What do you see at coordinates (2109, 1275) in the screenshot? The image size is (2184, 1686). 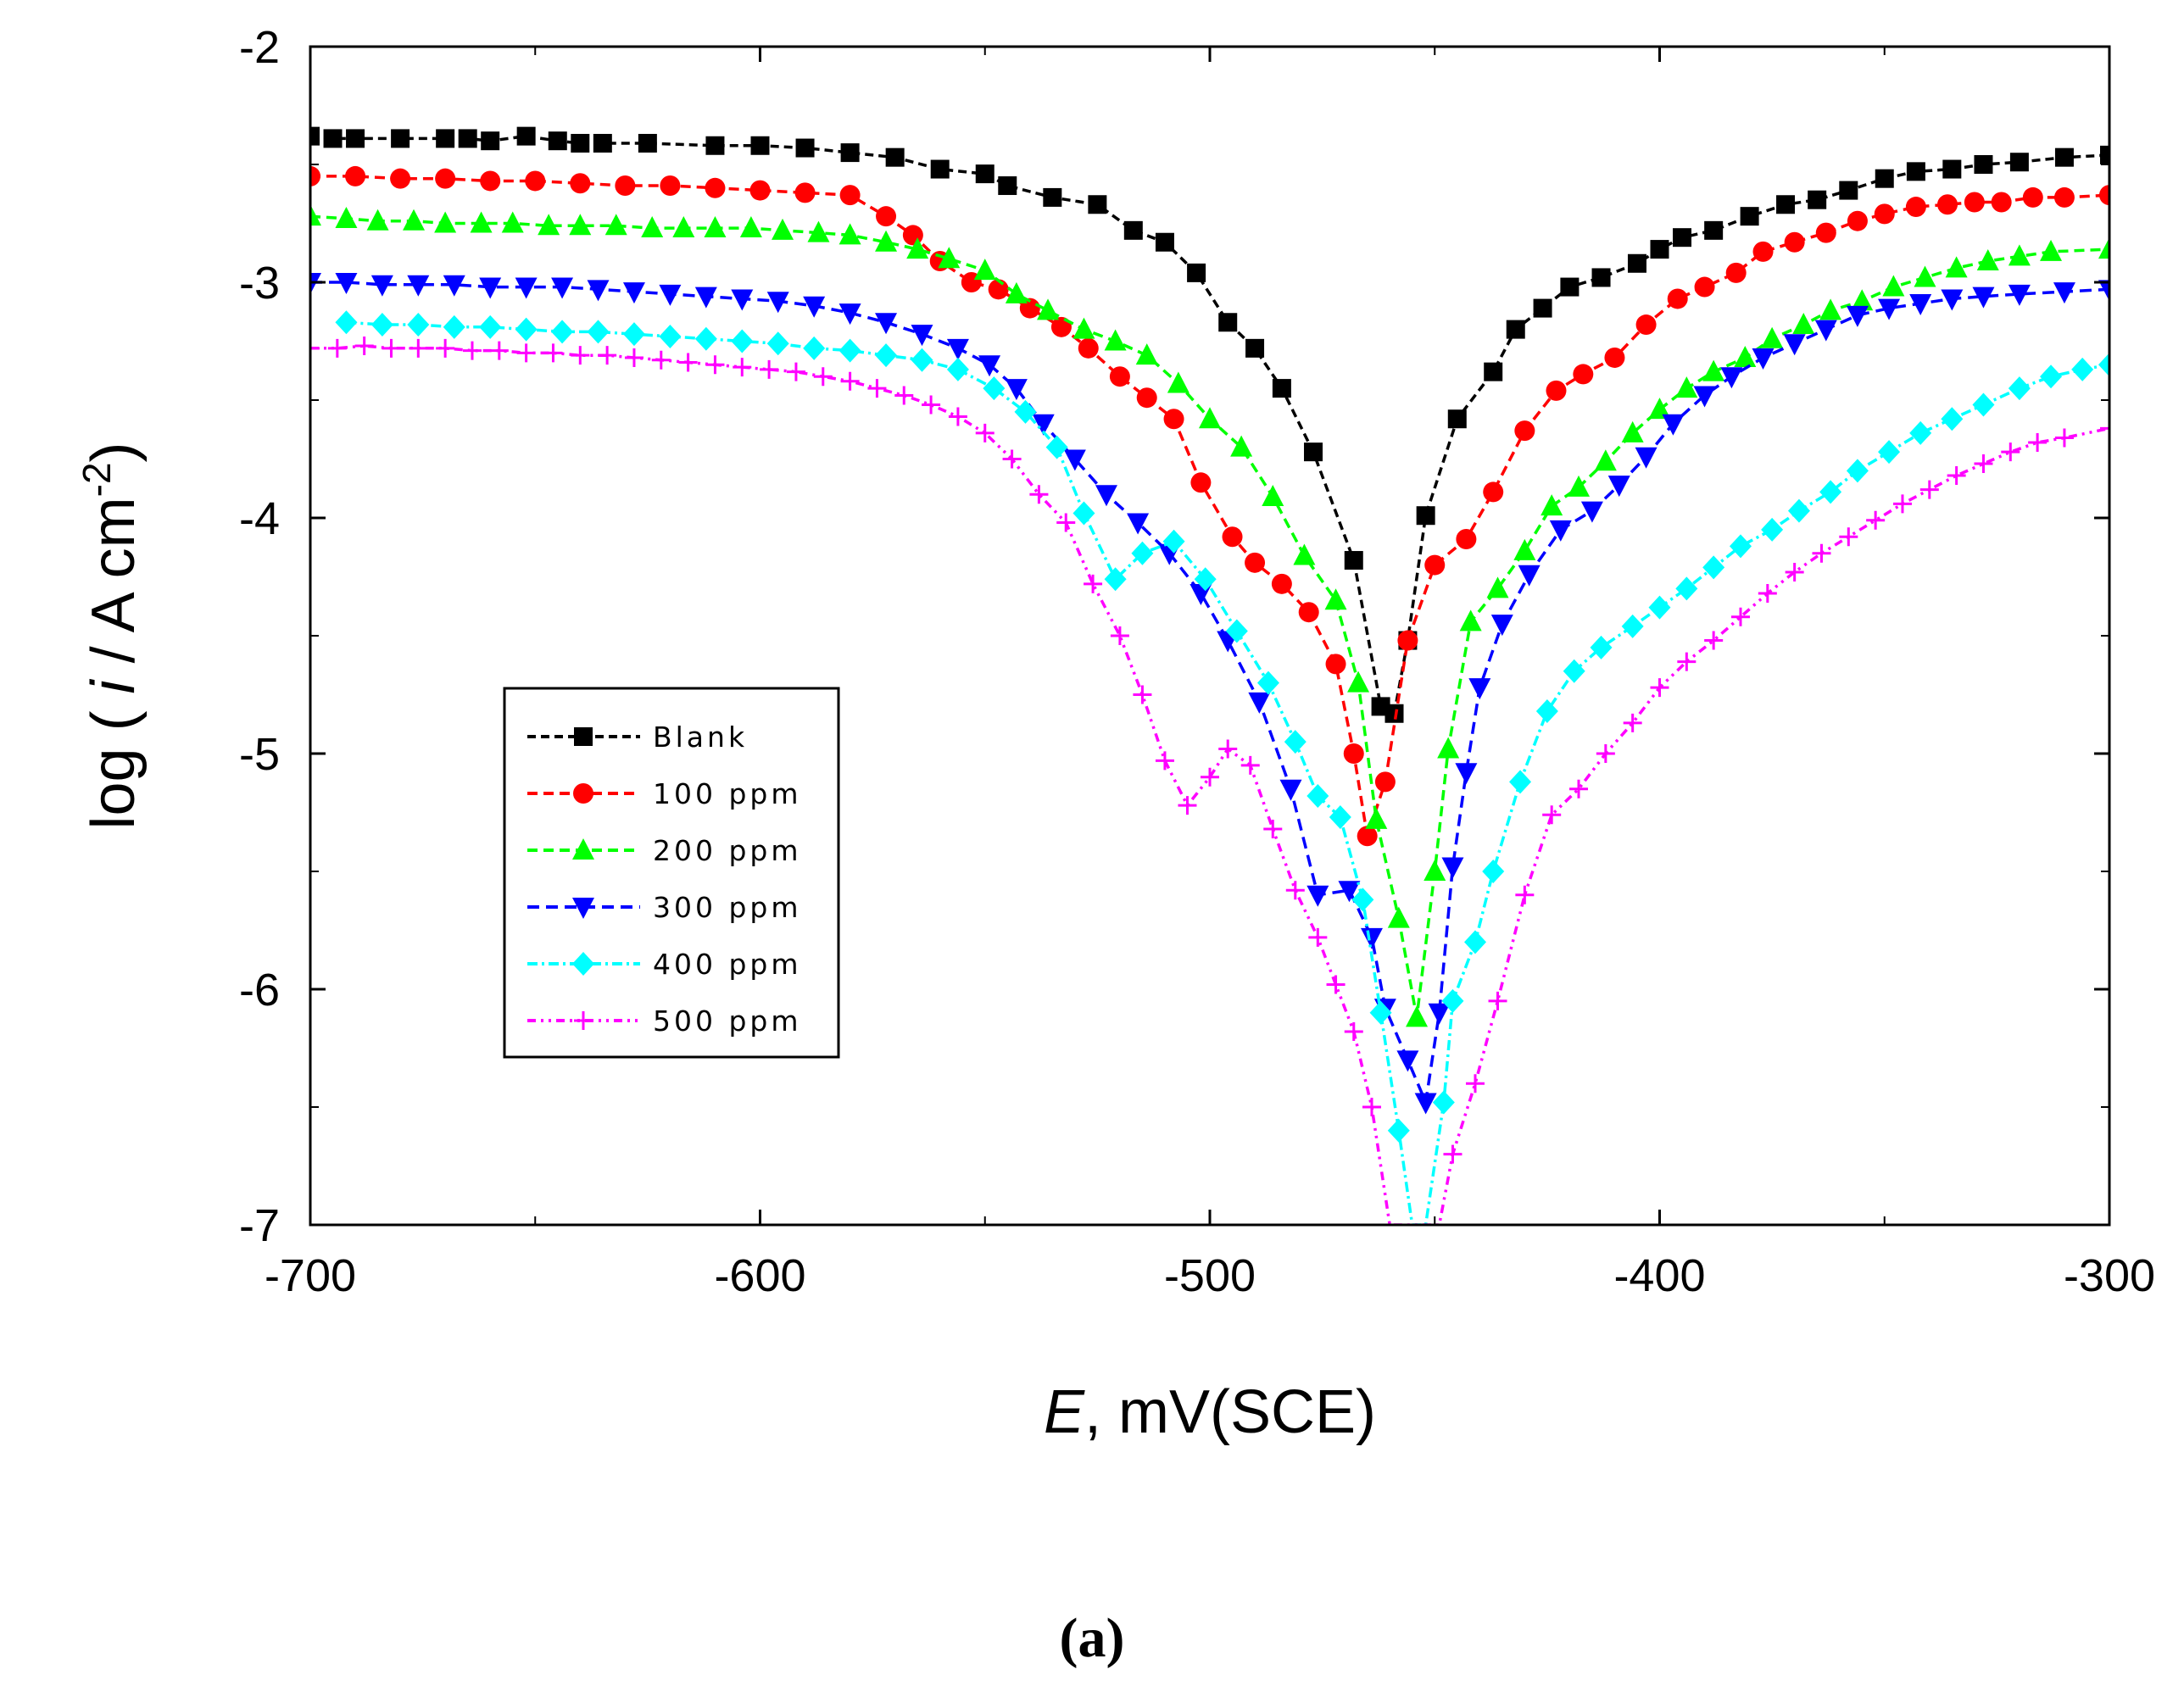 I see `x-tick-label: -300` at bounding box center [2109, 1275].